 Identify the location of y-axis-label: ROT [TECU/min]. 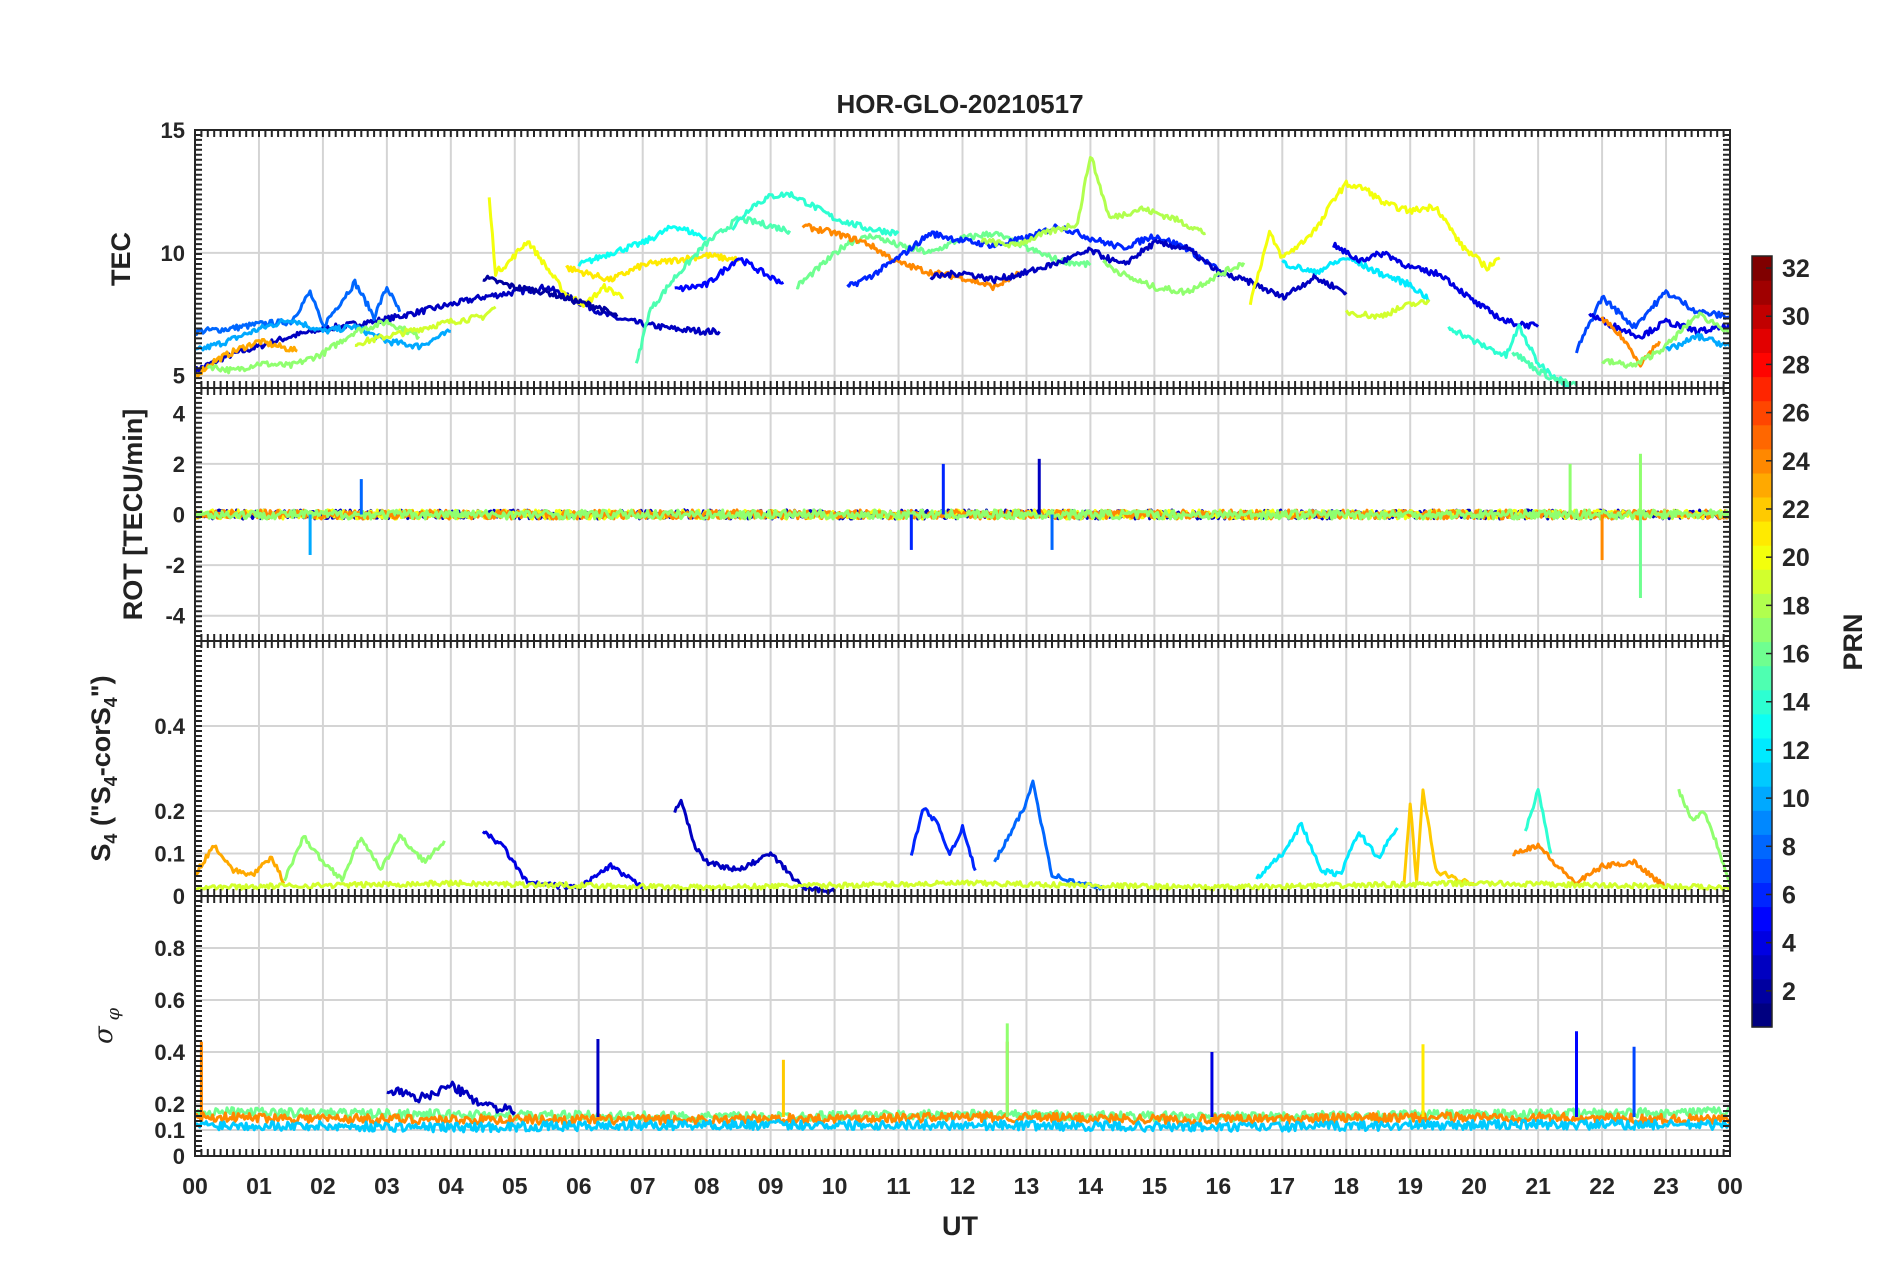
(133, 514).